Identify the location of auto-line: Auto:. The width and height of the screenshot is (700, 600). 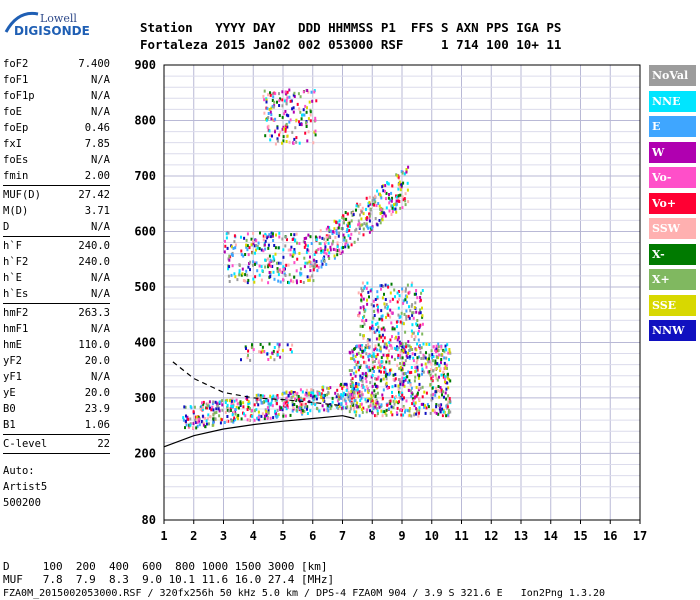
(19, 471).